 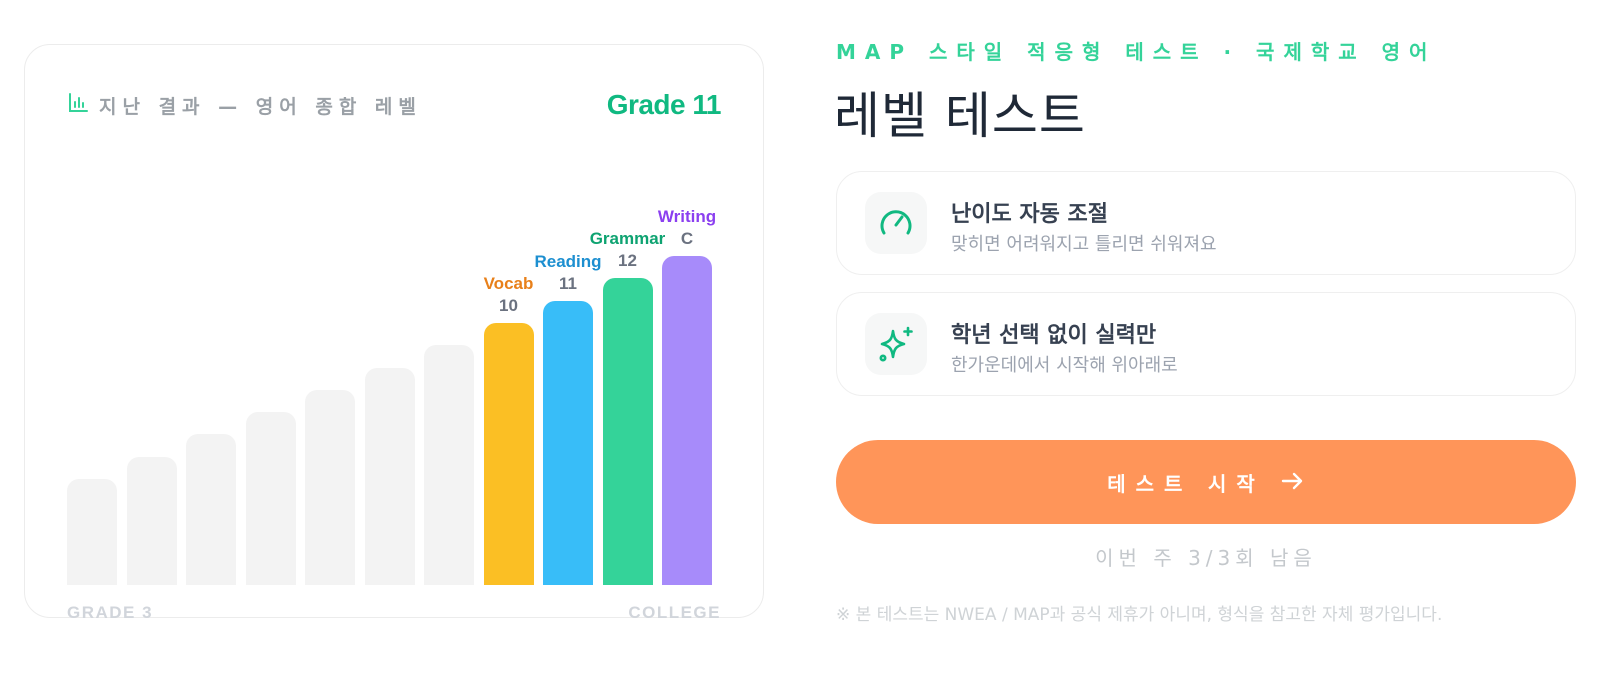 I want to click on feature-title: 학년 선택 없이 실력만, so click(x=1054, y=335).